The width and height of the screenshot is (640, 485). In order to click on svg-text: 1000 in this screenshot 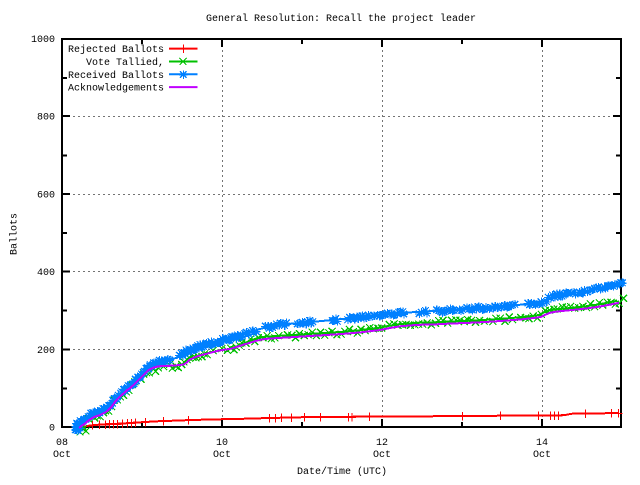, I will do `click(43, 40)`.